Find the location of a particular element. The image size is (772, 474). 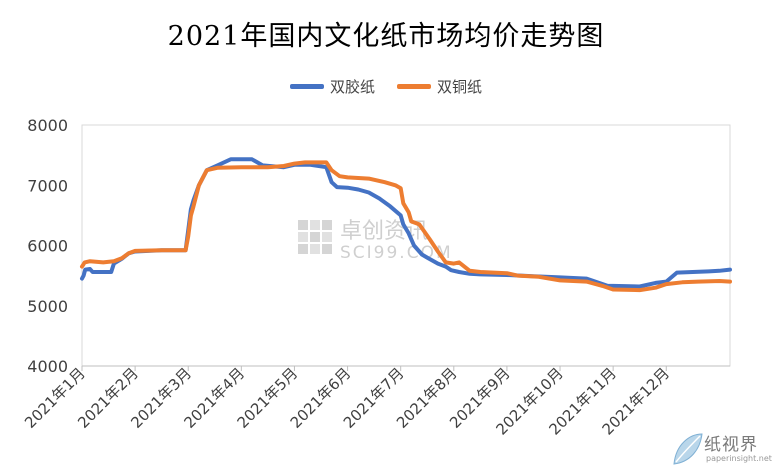

legend-label-shuangjiao: 双胶纸 is located at coordinates (352, 87).